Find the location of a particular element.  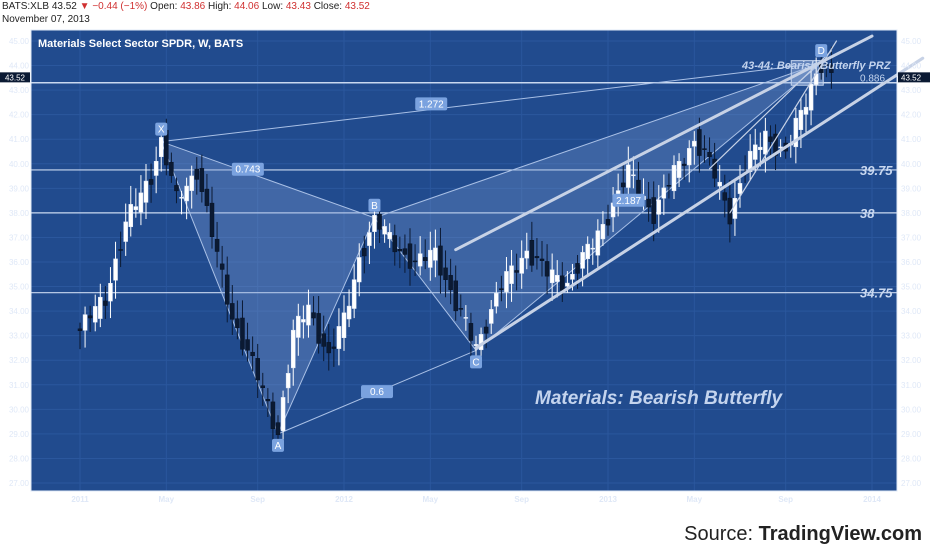

y-tick-right: 31.00 is located at coordinates (911, 385).